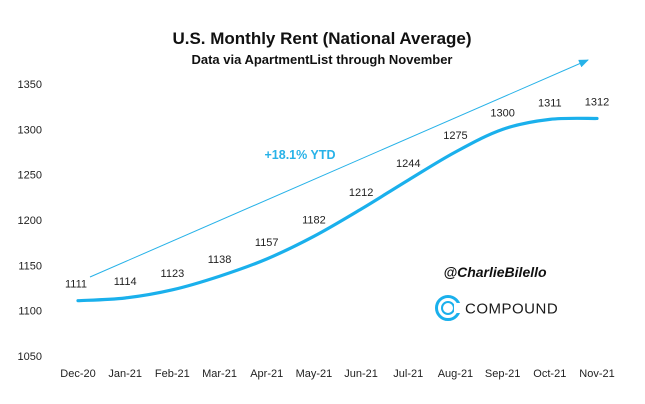  Describe the element at coordinates (495, 272) in the screenshot. I see `author-handle: @CharlieBilello` at that location.